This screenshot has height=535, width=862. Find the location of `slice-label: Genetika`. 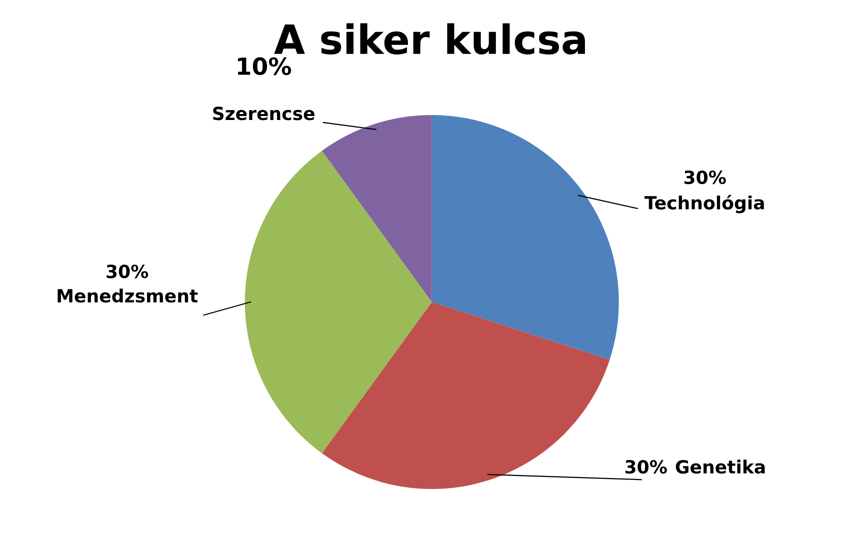

slice-label: Genetika is located at coordinates (720, 467).